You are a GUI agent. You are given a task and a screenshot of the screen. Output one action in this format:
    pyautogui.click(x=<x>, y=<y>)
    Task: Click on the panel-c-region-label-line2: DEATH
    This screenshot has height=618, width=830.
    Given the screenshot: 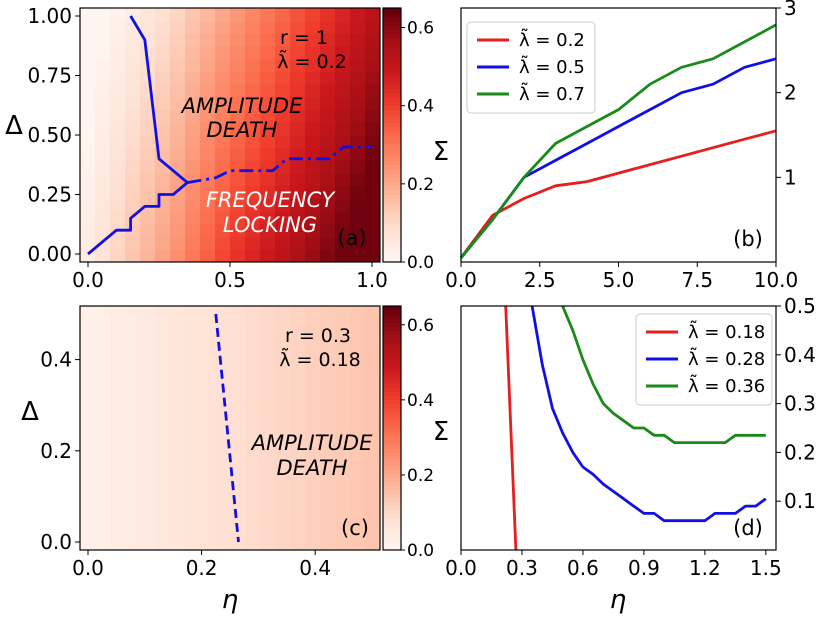 What is the action you would take?
    pyautogui.click(x=312, y=468)
    